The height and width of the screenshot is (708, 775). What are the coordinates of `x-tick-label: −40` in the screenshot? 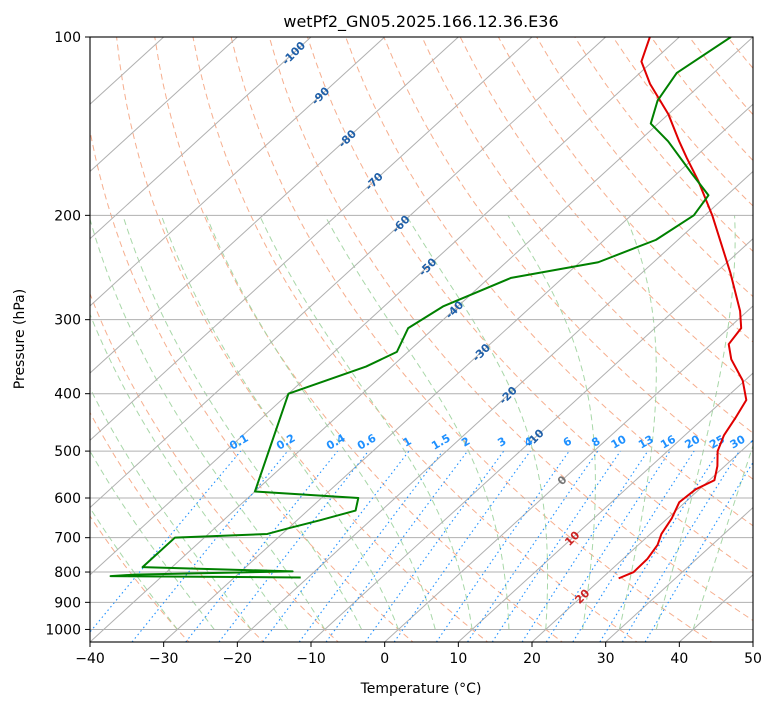 It's located at (90, 659).